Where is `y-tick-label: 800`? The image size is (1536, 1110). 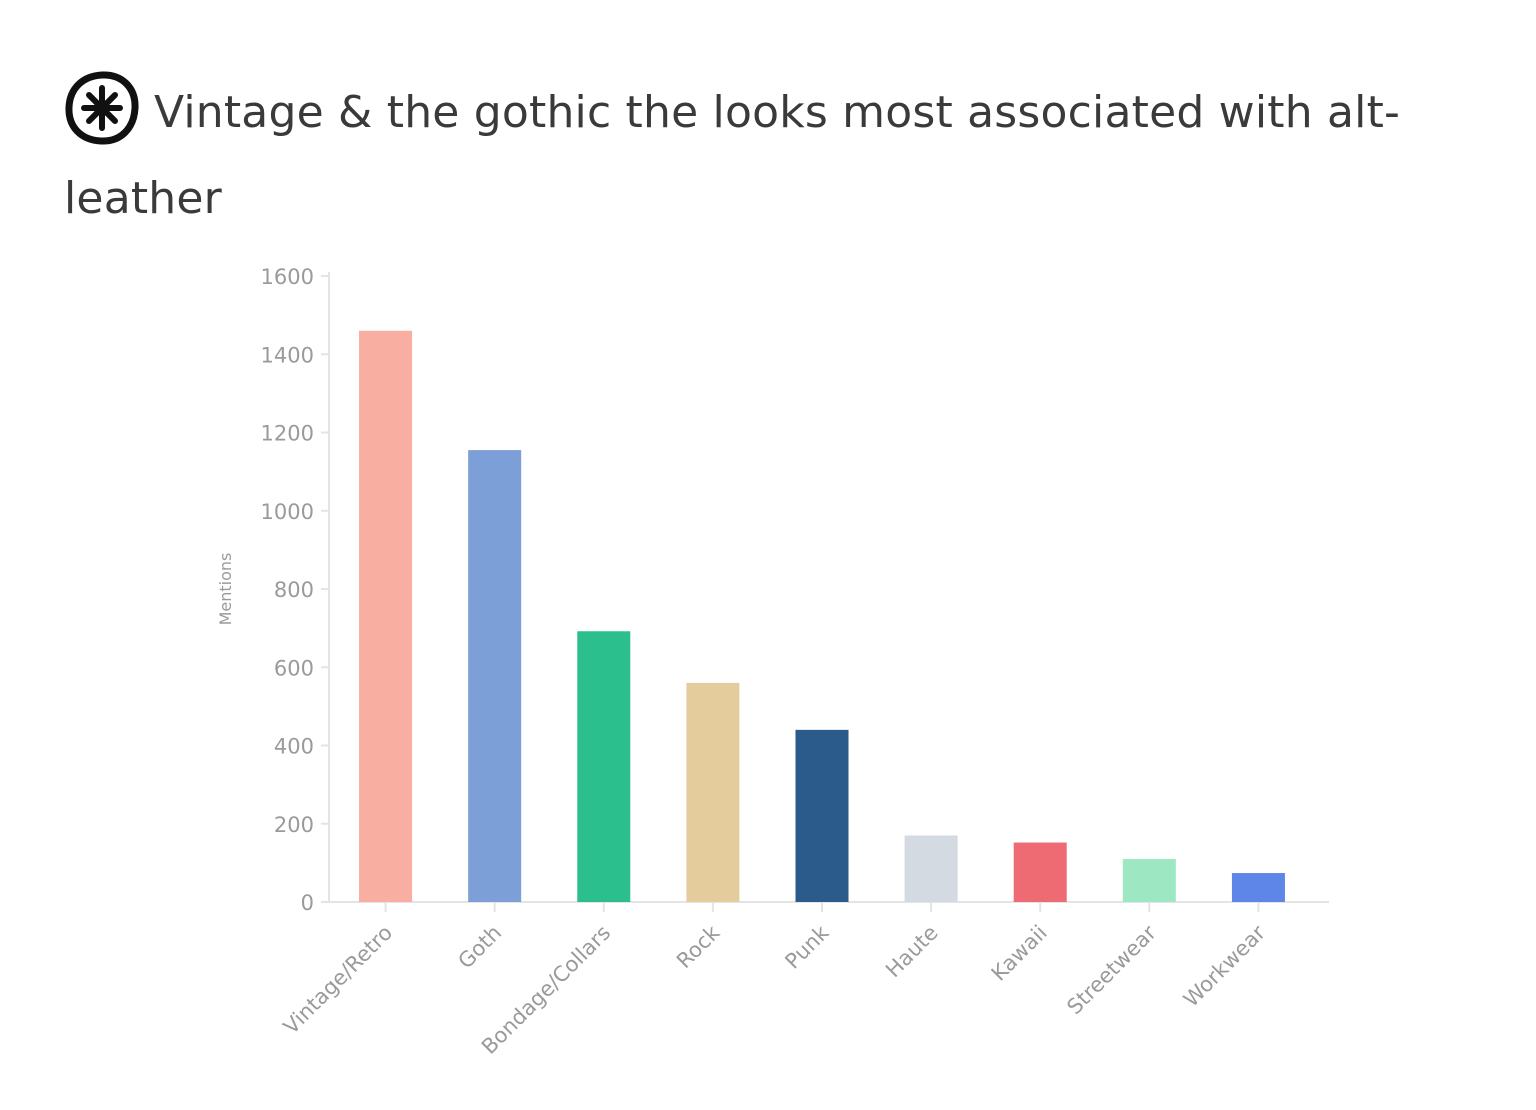
y-tick-label: 800 is located at coordinates (294, 590).